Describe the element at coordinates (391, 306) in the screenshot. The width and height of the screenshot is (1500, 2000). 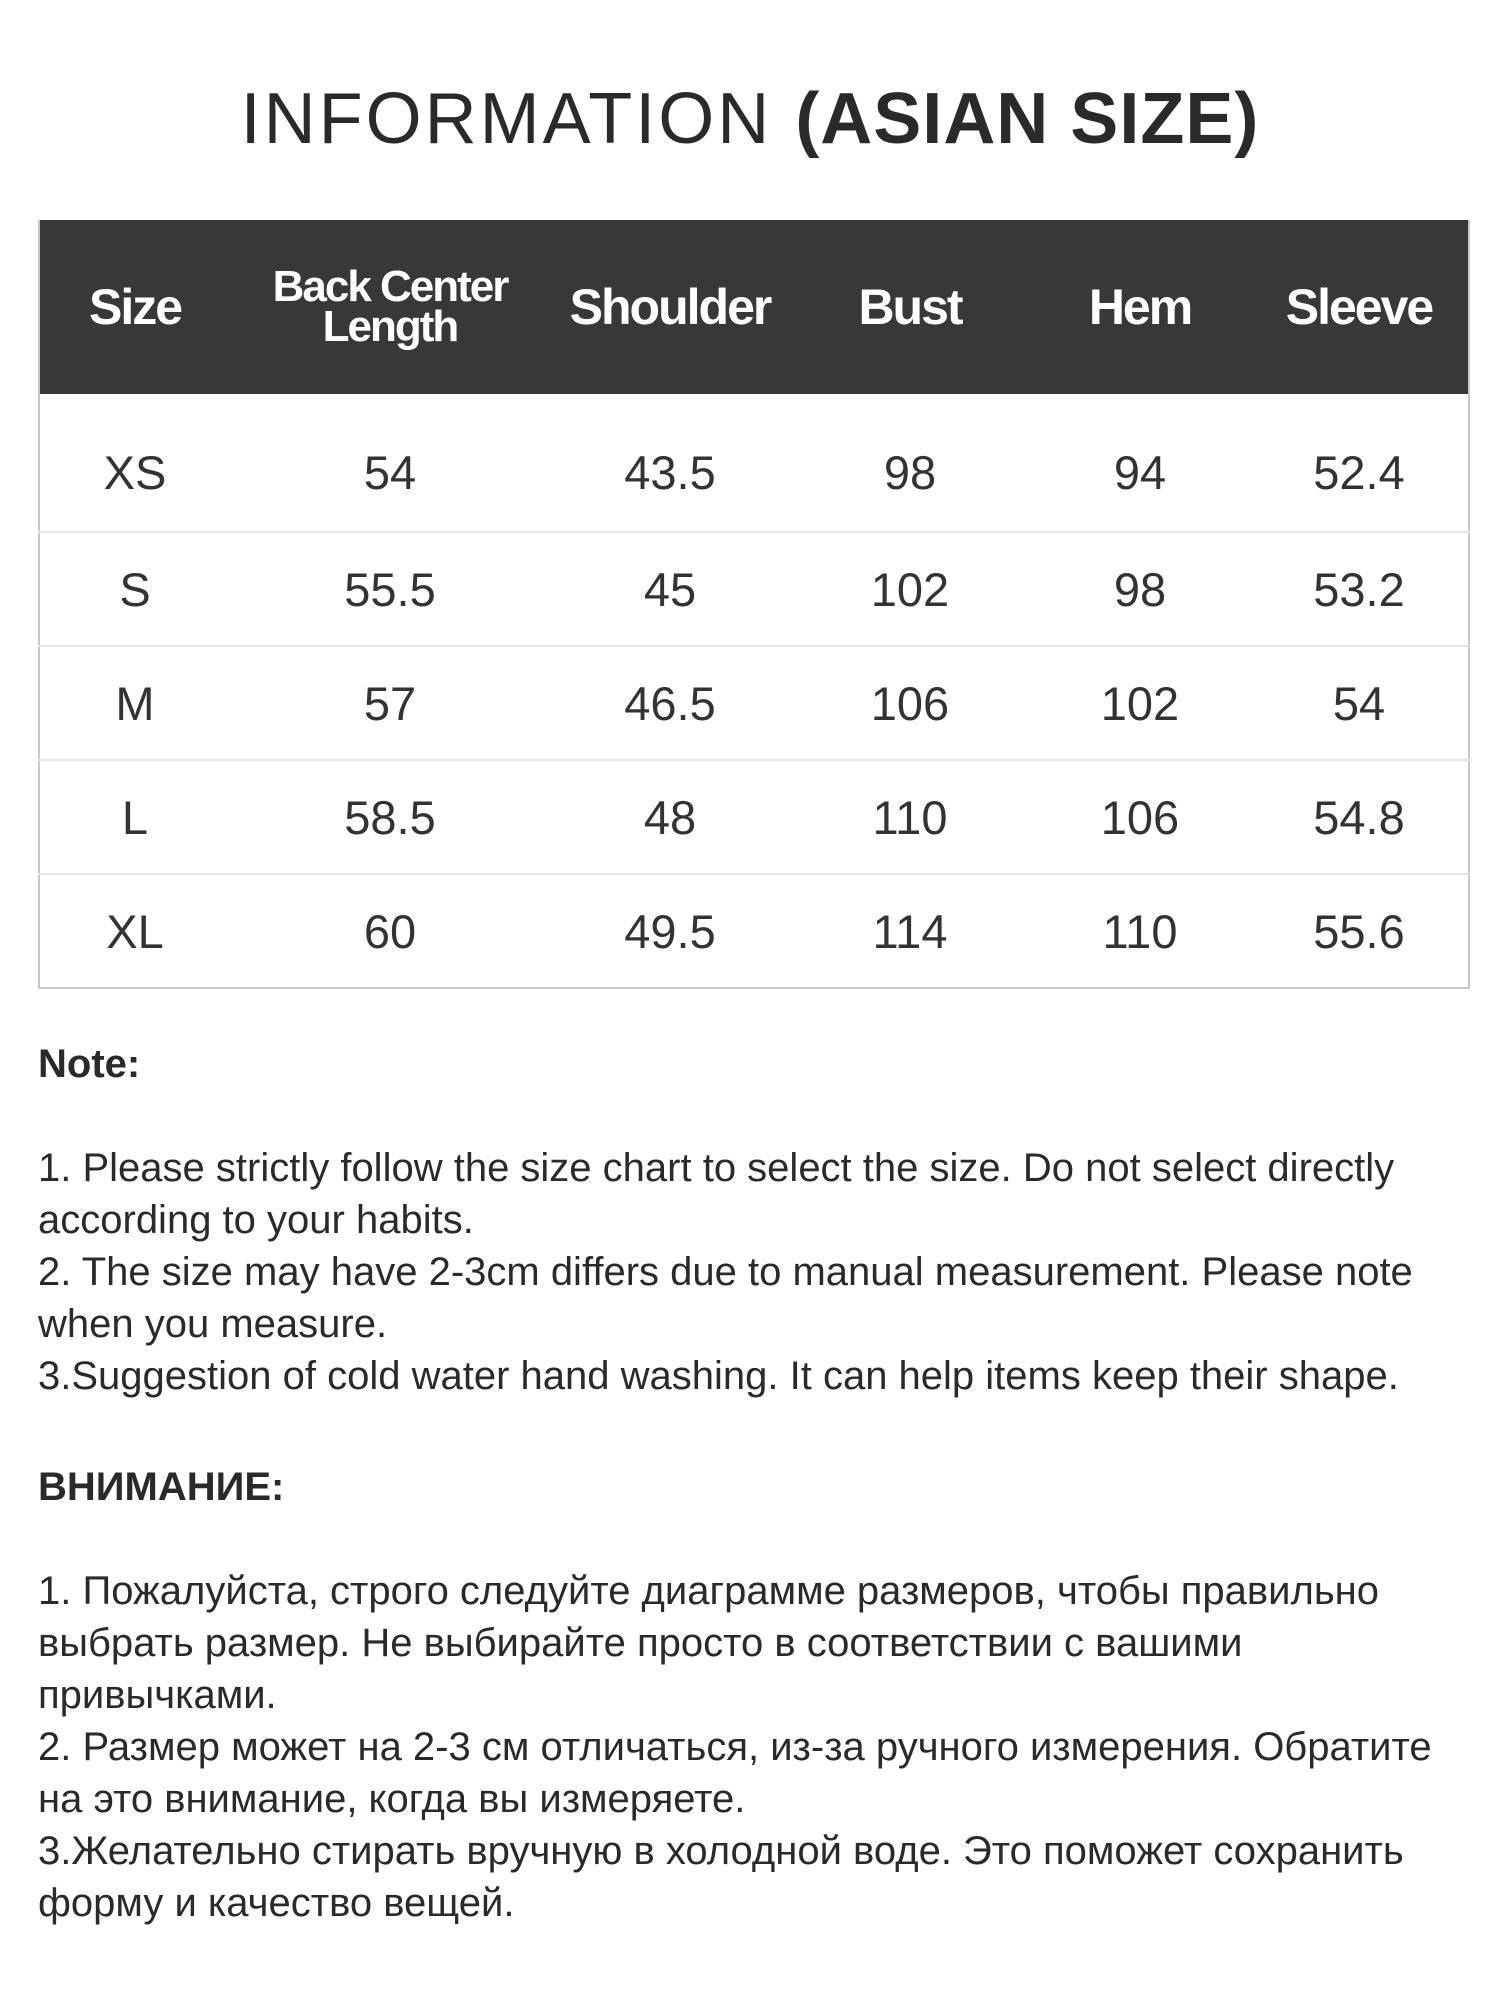
I see `header-back-center-length: Back Center Length` at that location.